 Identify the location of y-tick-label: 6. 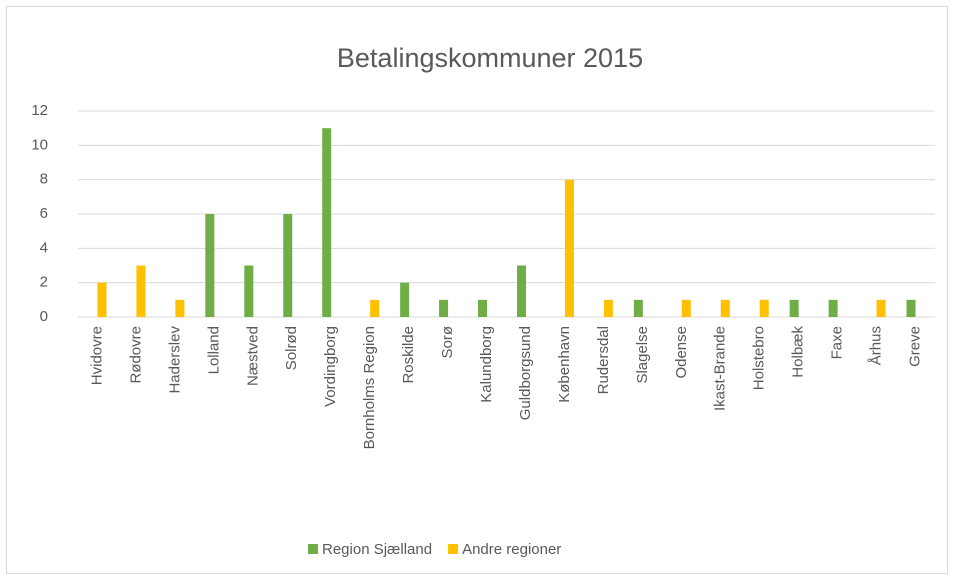
(44, 213).